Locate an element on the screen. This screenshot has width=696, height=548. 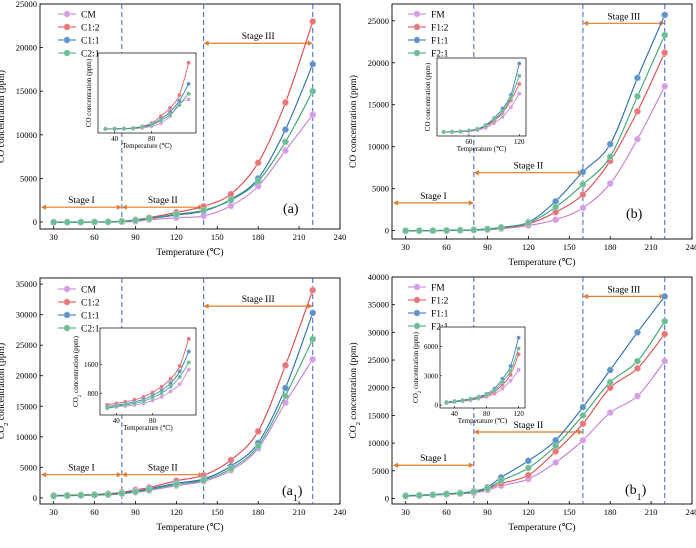
y-tick-label: 5000 is located at coordinates (28, 178).